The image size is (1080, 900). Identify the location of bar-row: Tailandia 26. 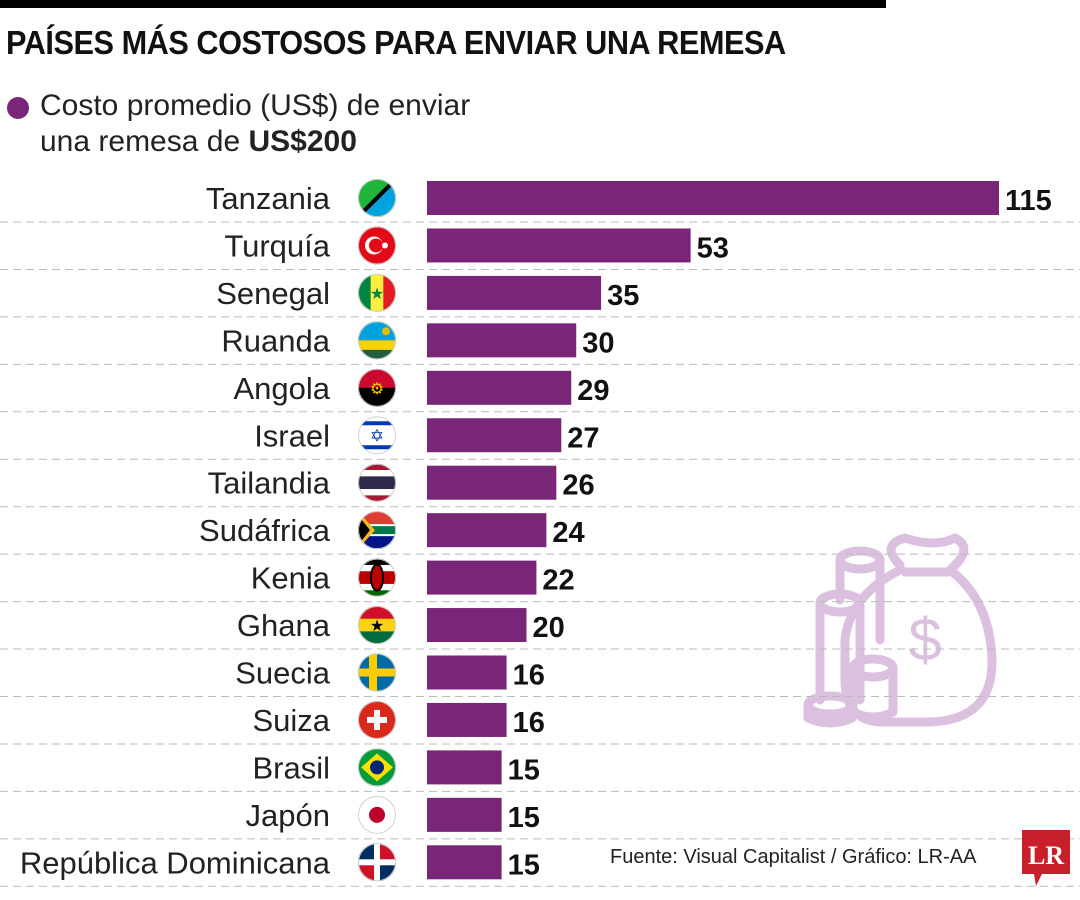
(401, 483).